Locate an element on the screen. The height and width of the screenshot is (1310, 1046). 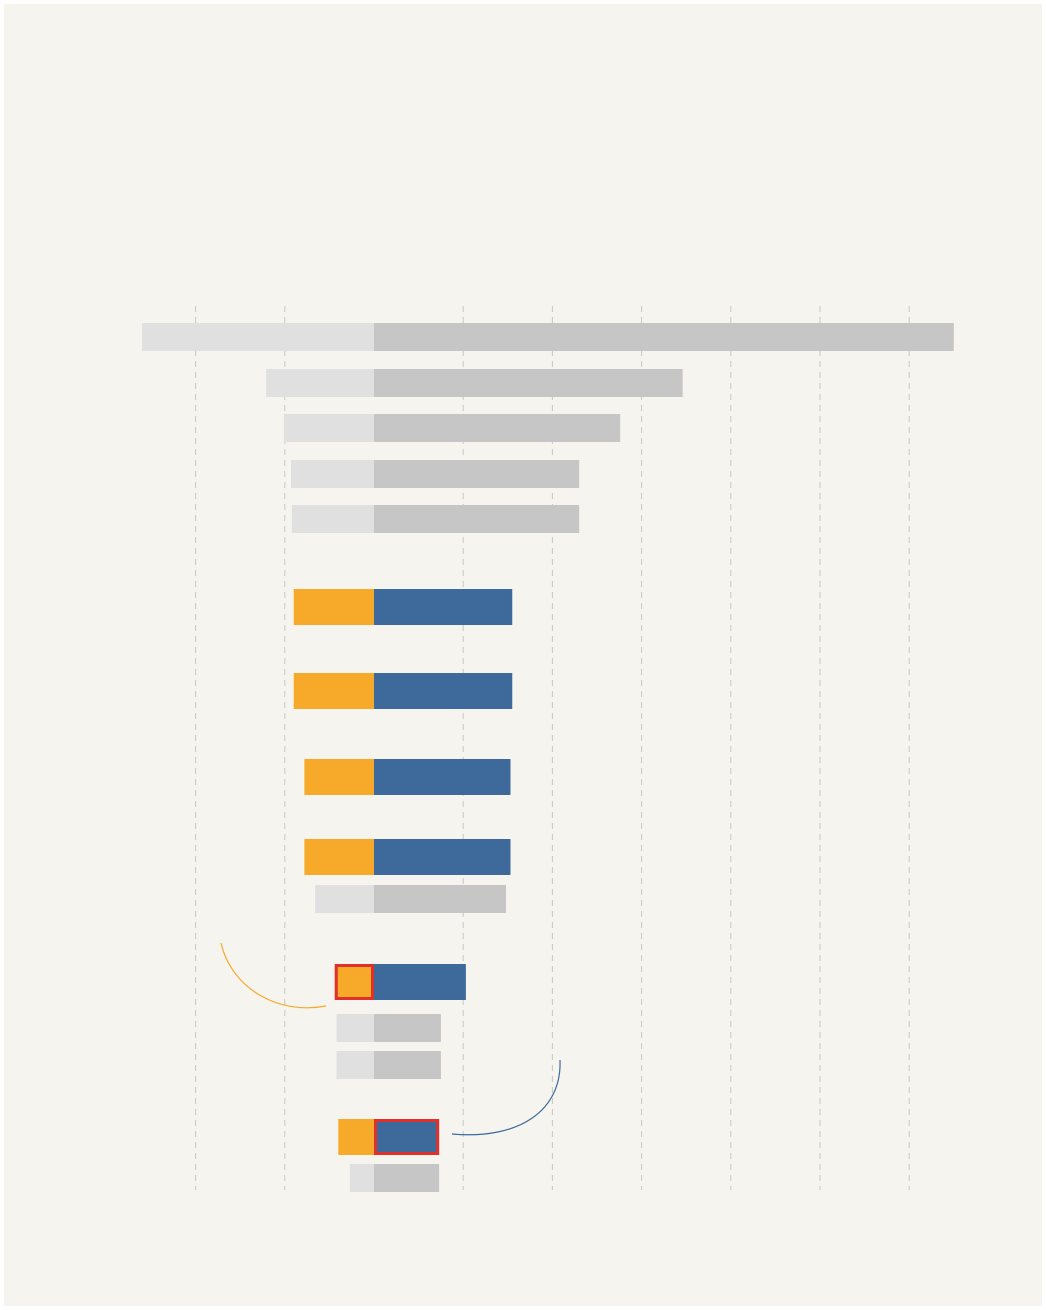
callout-boxes is located at coordinates (387, 1059).